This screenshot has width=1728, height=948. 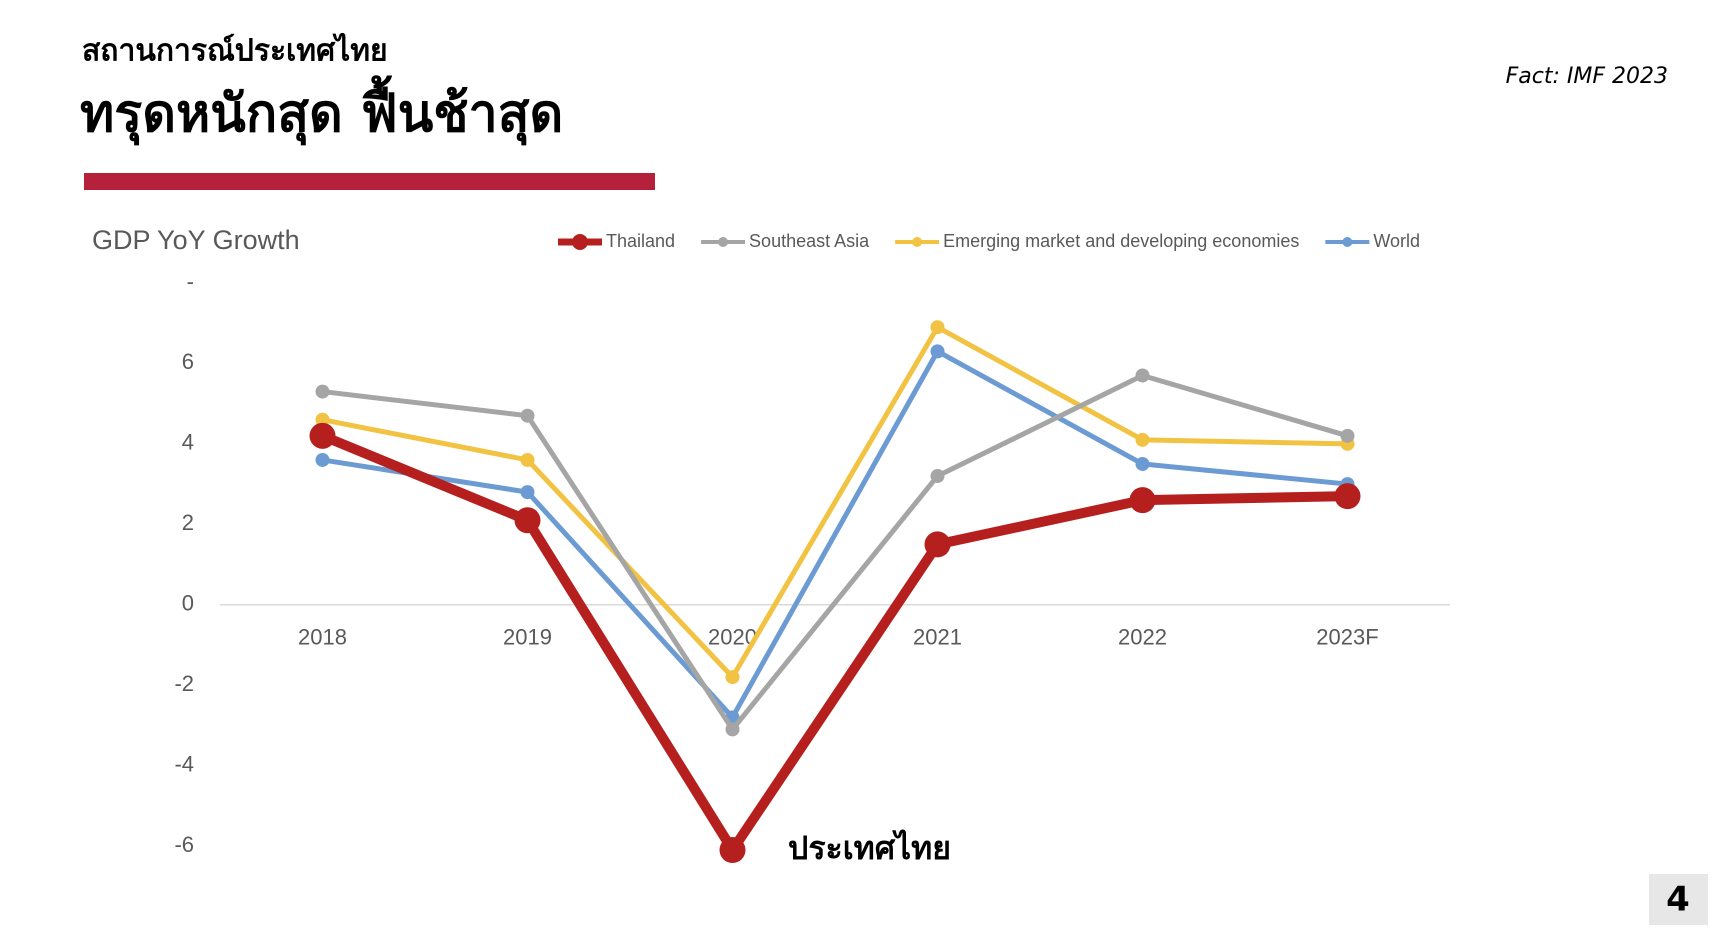 I want to click on y-tick-label: 4, so click(x=188, y=442).